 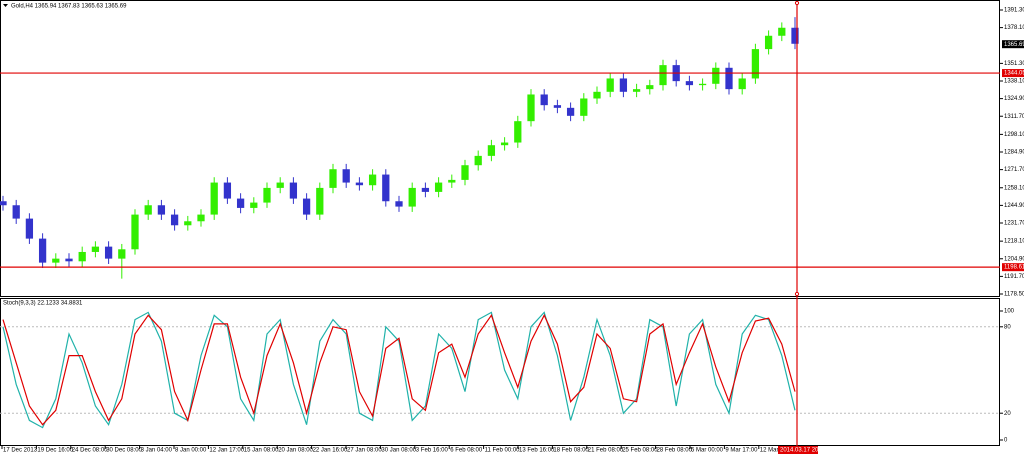 What do you see at coordinates (432, 451) in the screenshot?
I see `x-tick-label: 3 Feb 16:00` at bounding box center [432, 451].